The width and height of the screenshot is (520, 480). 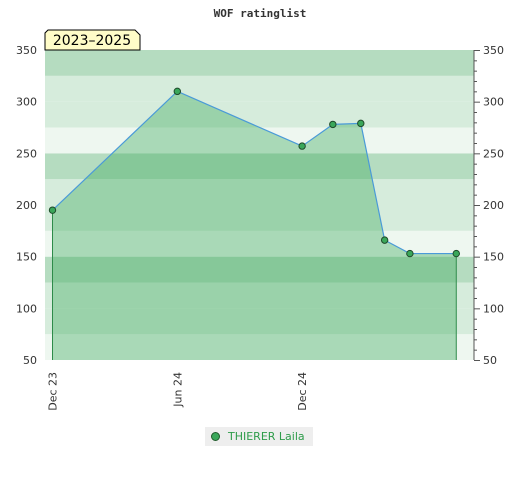 What do you see at coordinates (26, 102) in the screenshot?
I see `y-tick-label-left: 300` at bounding box center [26, 102].